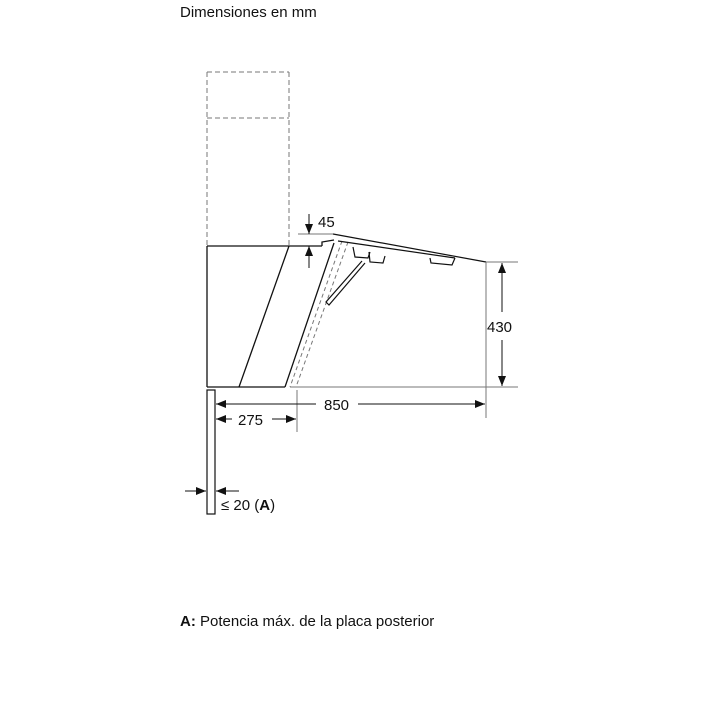 The width and height of the screenshot is (703, 703). Describe the element at coordinates (211, 452) in the screenshot. I see `back-panel` at that location.